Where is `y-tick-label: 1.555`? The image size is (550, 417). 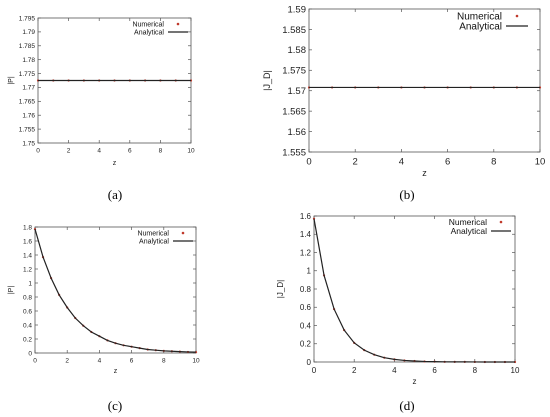
y-tick-label: 1.555 is located at coordinates (294, 152).